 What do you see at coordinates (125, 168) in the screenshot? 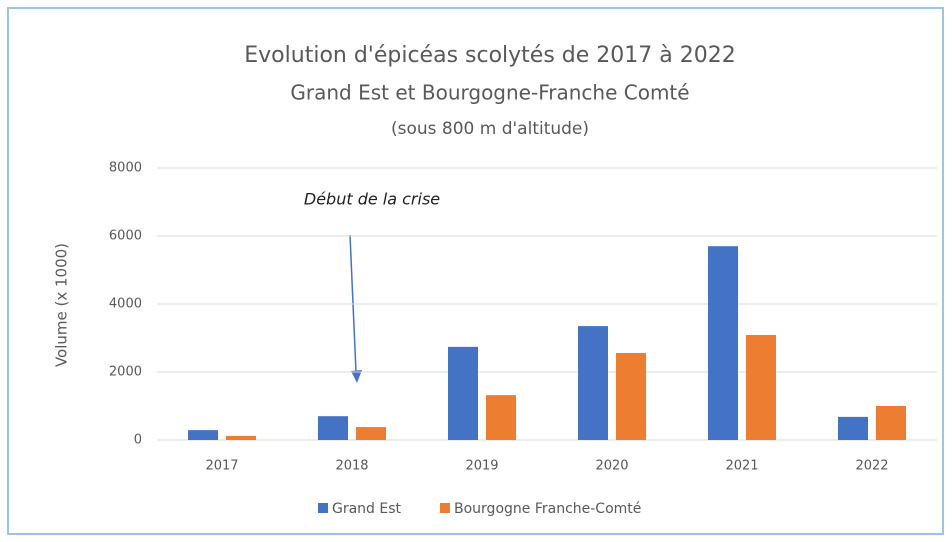
I see `y-tick-label: 8000` at bounding box center [125, 168].